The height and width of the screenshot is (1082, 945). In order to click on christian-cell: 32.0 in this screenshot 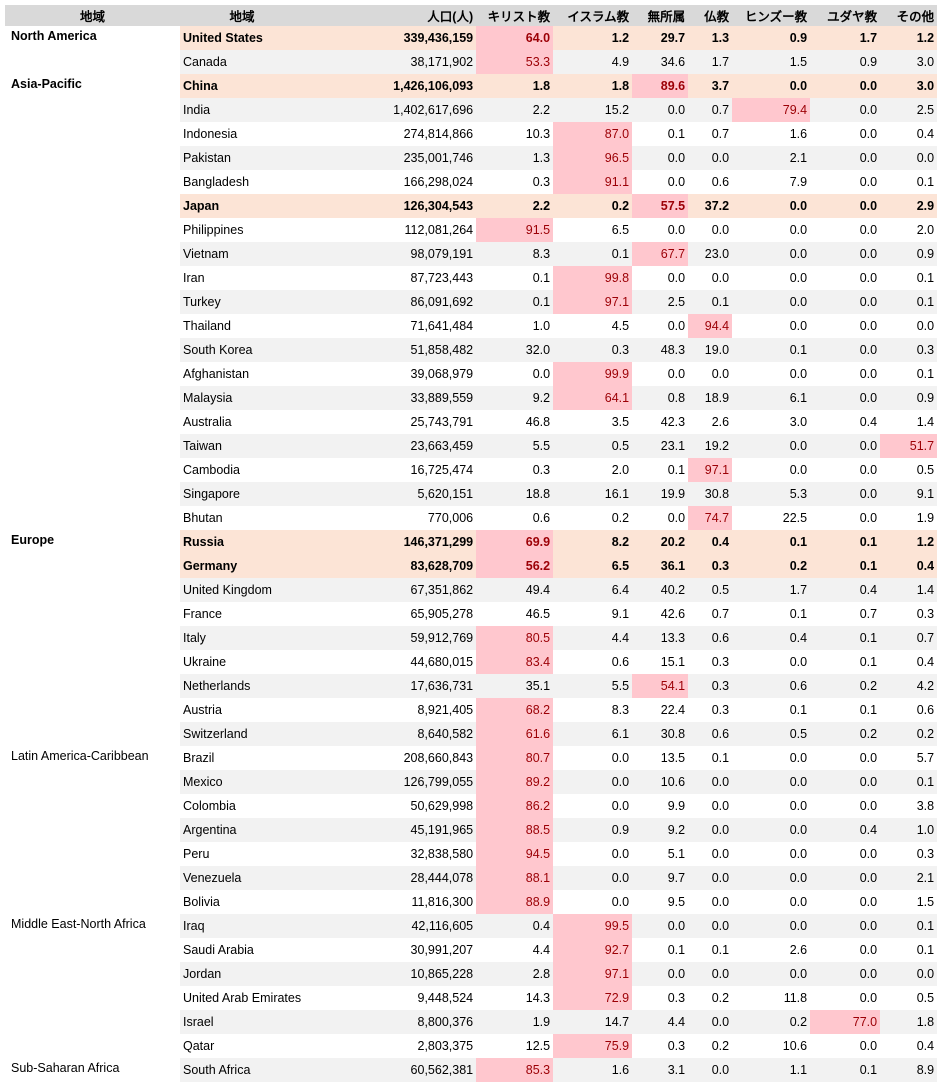, I will do `click(515, 350)`.